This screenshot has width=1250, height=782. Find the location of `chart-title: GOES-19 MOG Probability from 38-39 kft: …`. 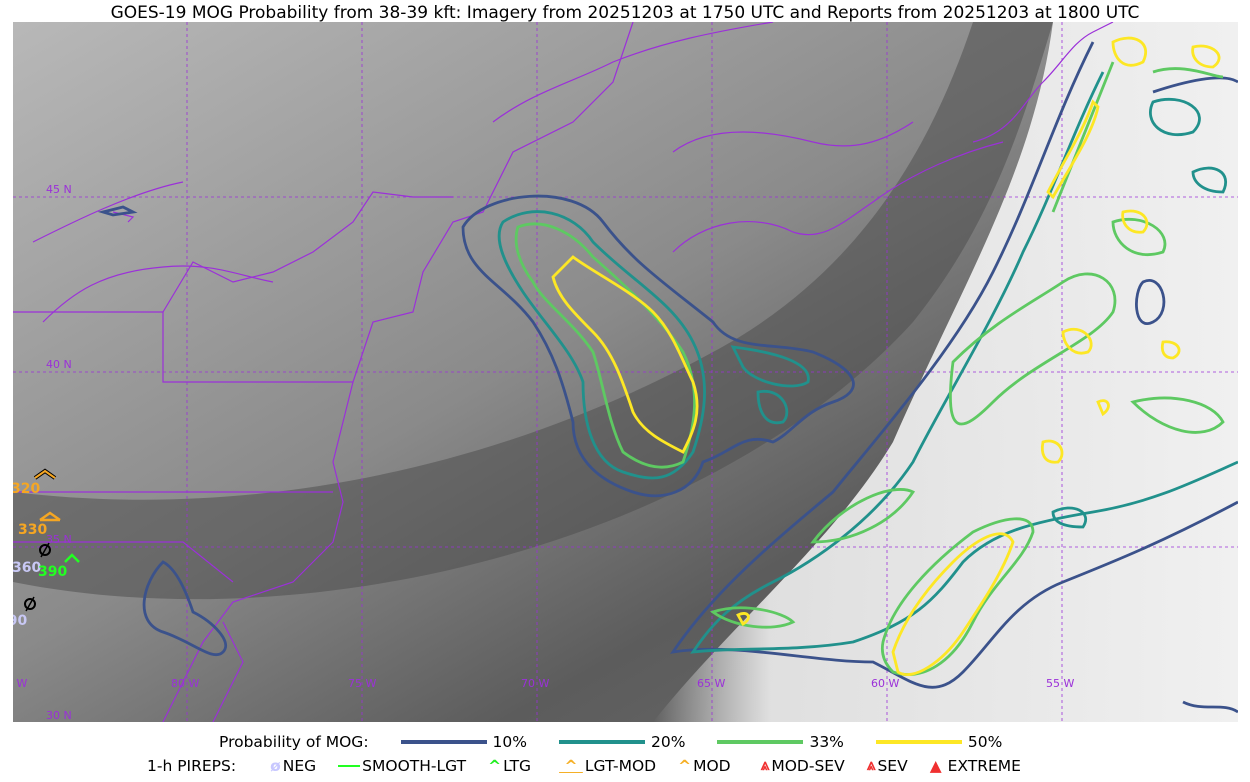

chart-title: GOES-19 MOG Probability from 38-39 kft: … is located at coordinates (625, 13).